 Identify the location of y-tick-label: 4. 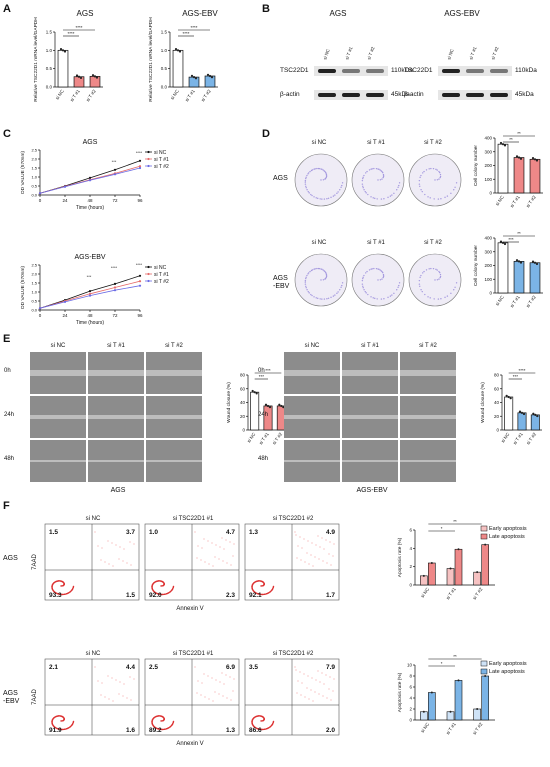
(410, 548).